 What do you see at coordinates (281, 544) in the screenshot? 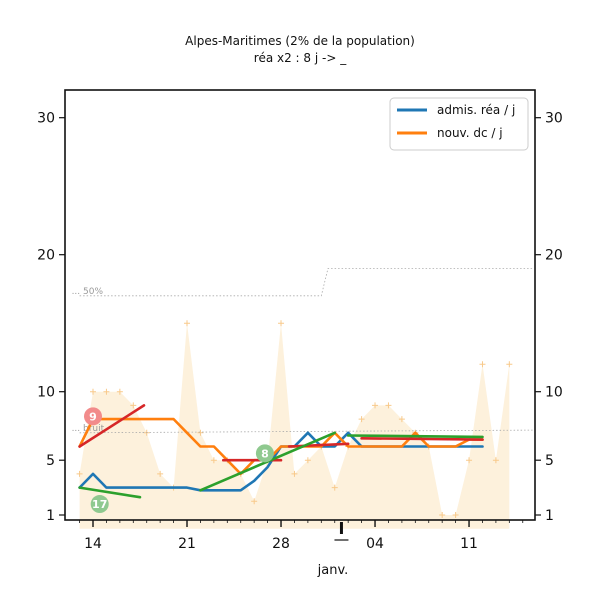
I see `x-tick-label: 28` at bounding box center [281, 544].